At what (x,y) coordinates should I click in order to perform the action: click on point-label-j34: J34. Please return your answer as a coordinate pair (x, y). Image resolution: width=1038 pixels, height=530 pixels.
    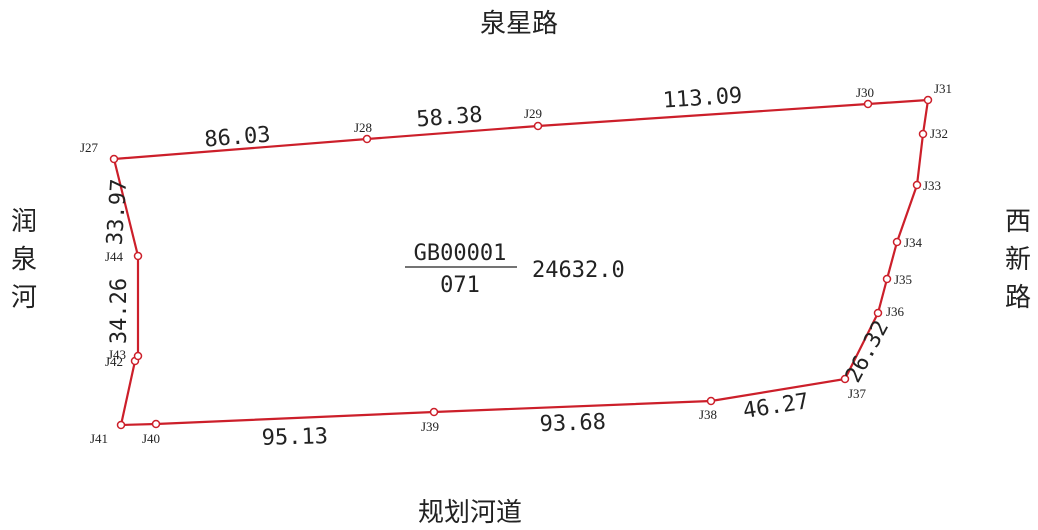
    Looking at the image, I should click on (913, 242).